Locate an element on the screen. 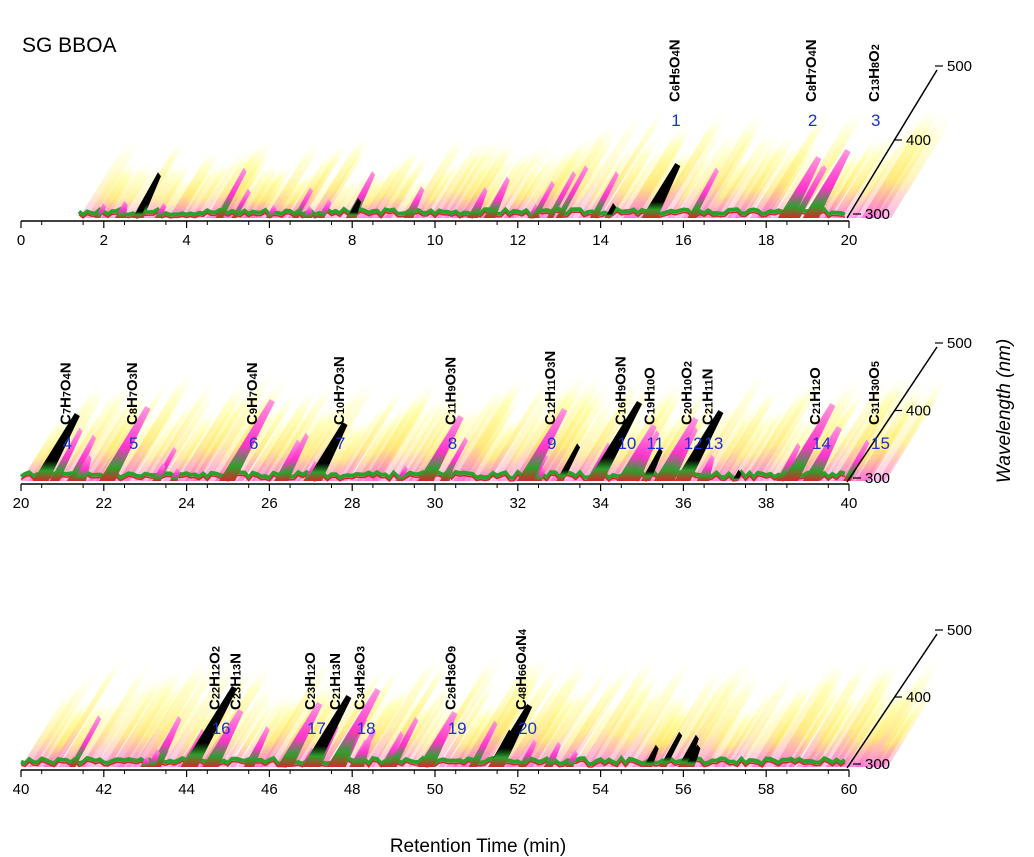  wavelength-tick-label: 400 is located at coordinates (918, 697).